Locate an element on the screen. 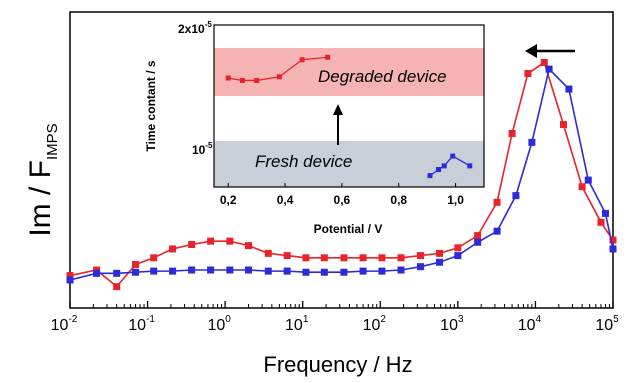 Image resolution: width=630 pixels, height=383 pixels. degradation-arrow-head is located at coordinates (338, 109).